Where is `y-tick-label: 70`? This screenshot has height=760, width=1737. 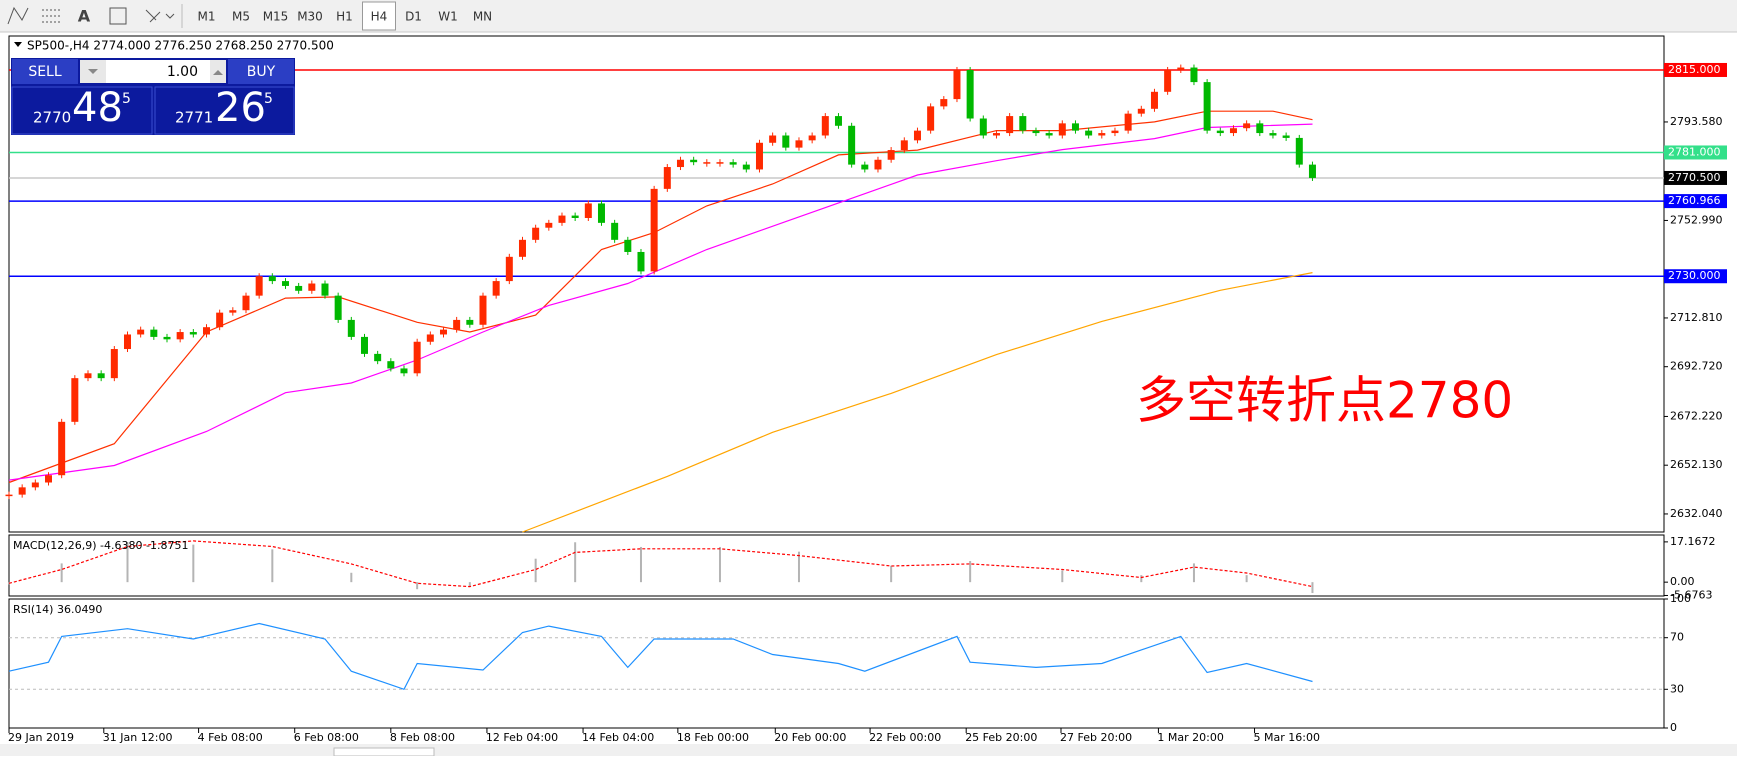
y-tick-label: 70 is located at coordinates (1677, 637).